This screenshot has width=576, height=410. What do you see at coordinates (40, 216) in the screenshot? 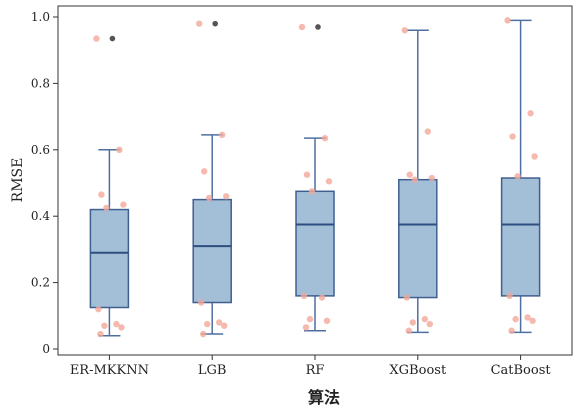
I see `y-tick-label: 0.4` at bounding box center [40, 216].